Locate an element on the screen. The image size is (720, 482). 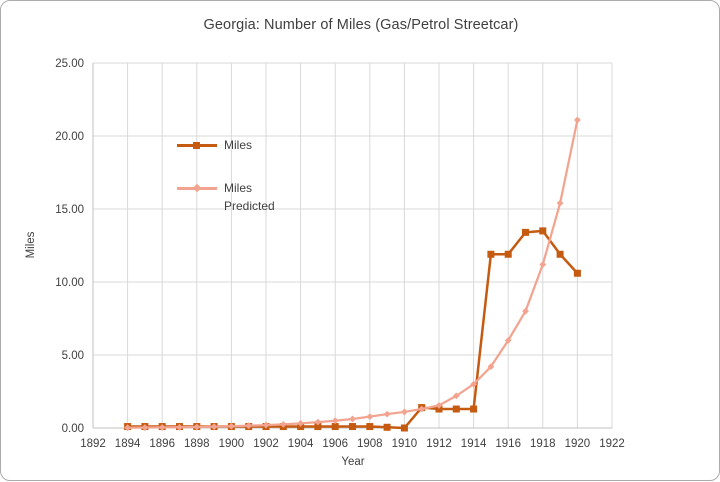
svg-text: 1922 is located at coordinates (612, 444).